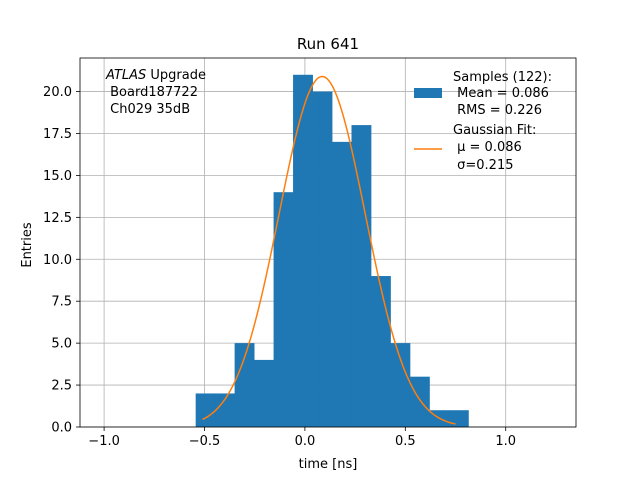  Describe the element at coordinates (27, 245) in the screenshot. I see `y-axis-label: Entries` at that location.